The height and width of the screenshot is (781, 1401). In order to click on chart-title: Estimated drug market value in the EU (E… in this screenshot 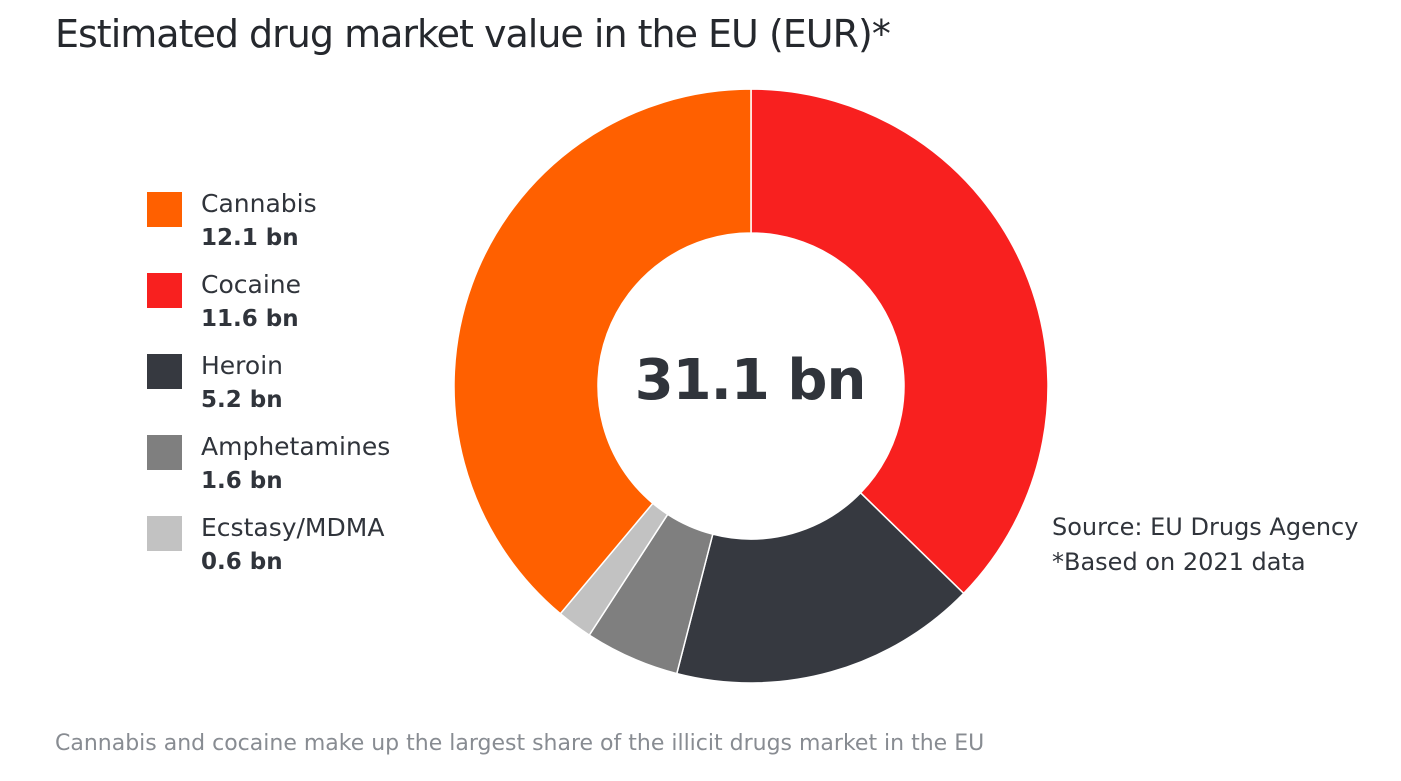, I will do `click(473, 34)`.